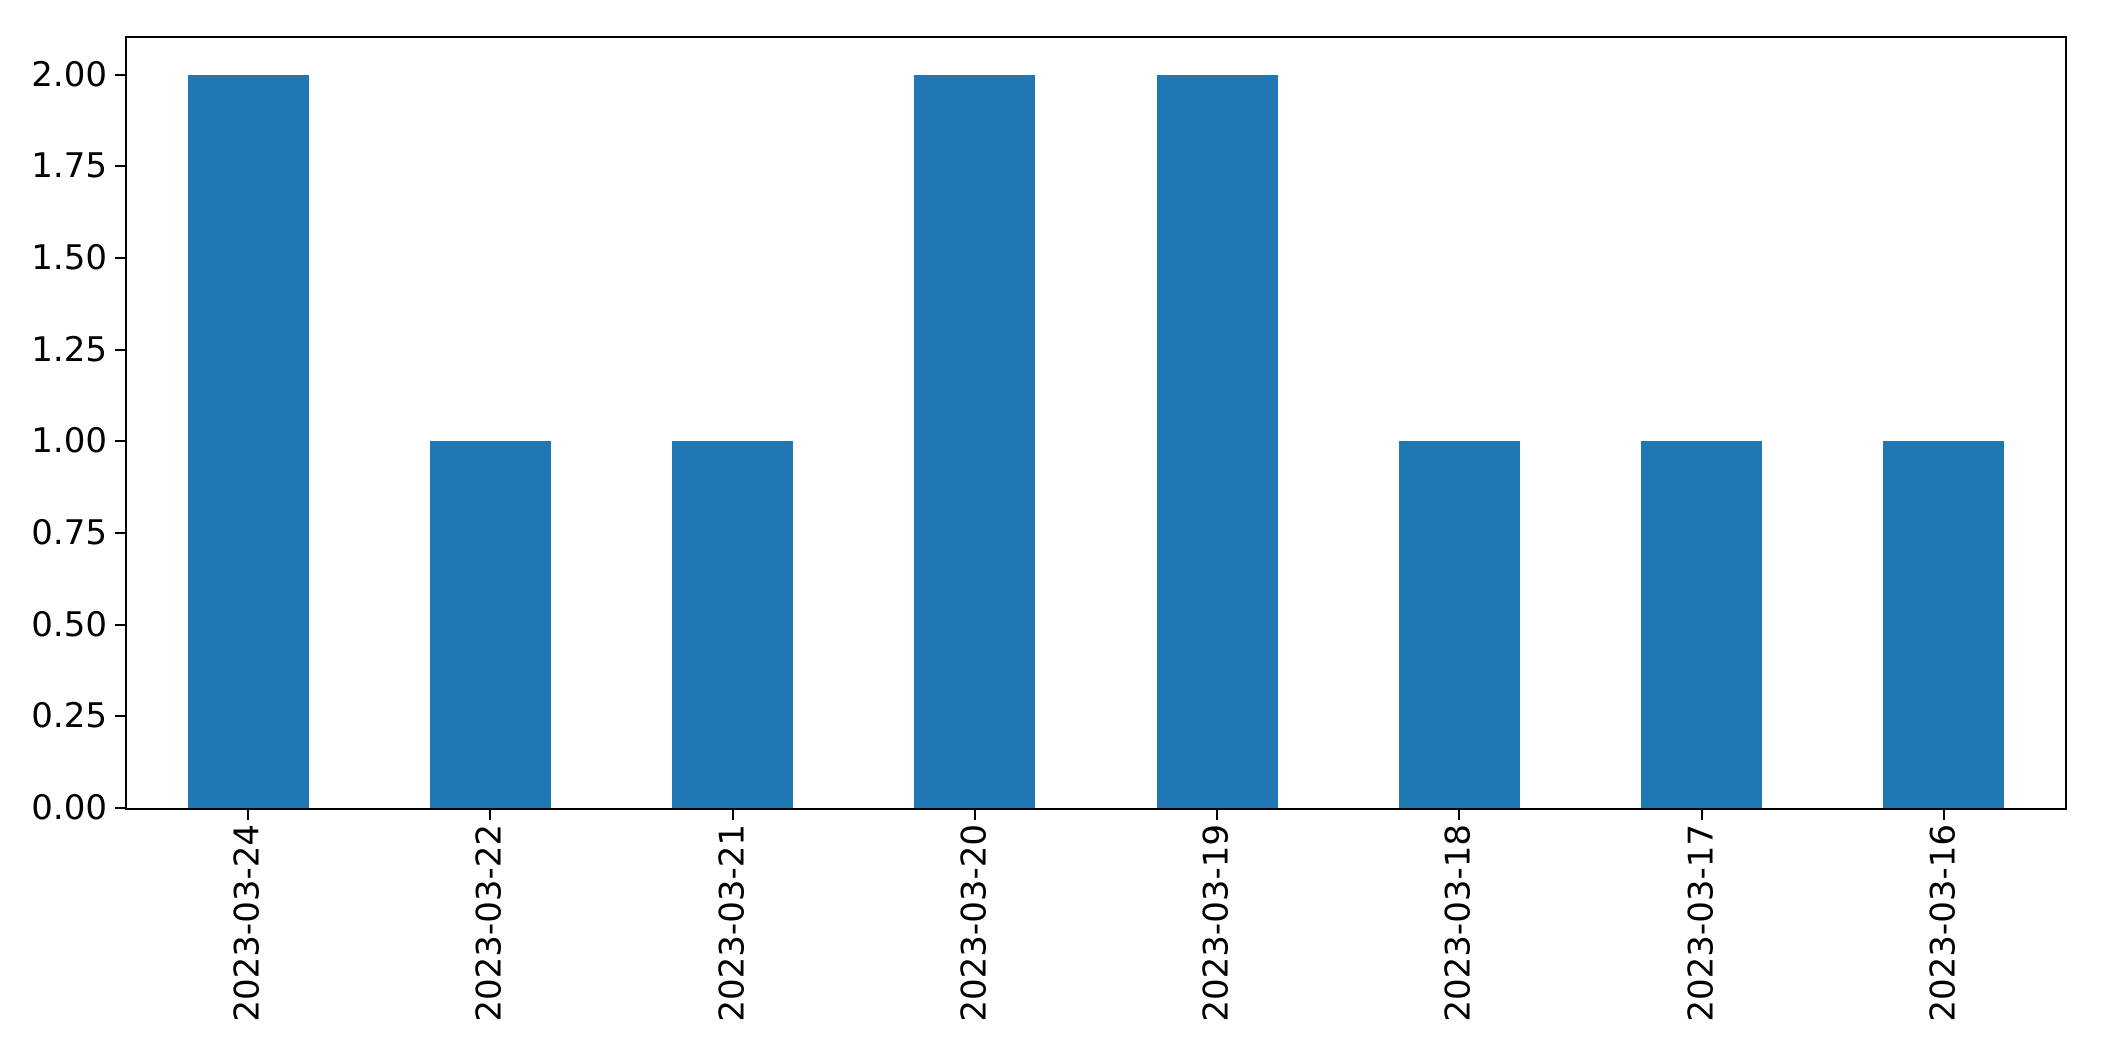 This screenshot has width=2104, height=1061. What do you see at coordinates (69, 716) in the screenshot?
I see `y-tick-label: 0.25` at bounding box center [69, 716].